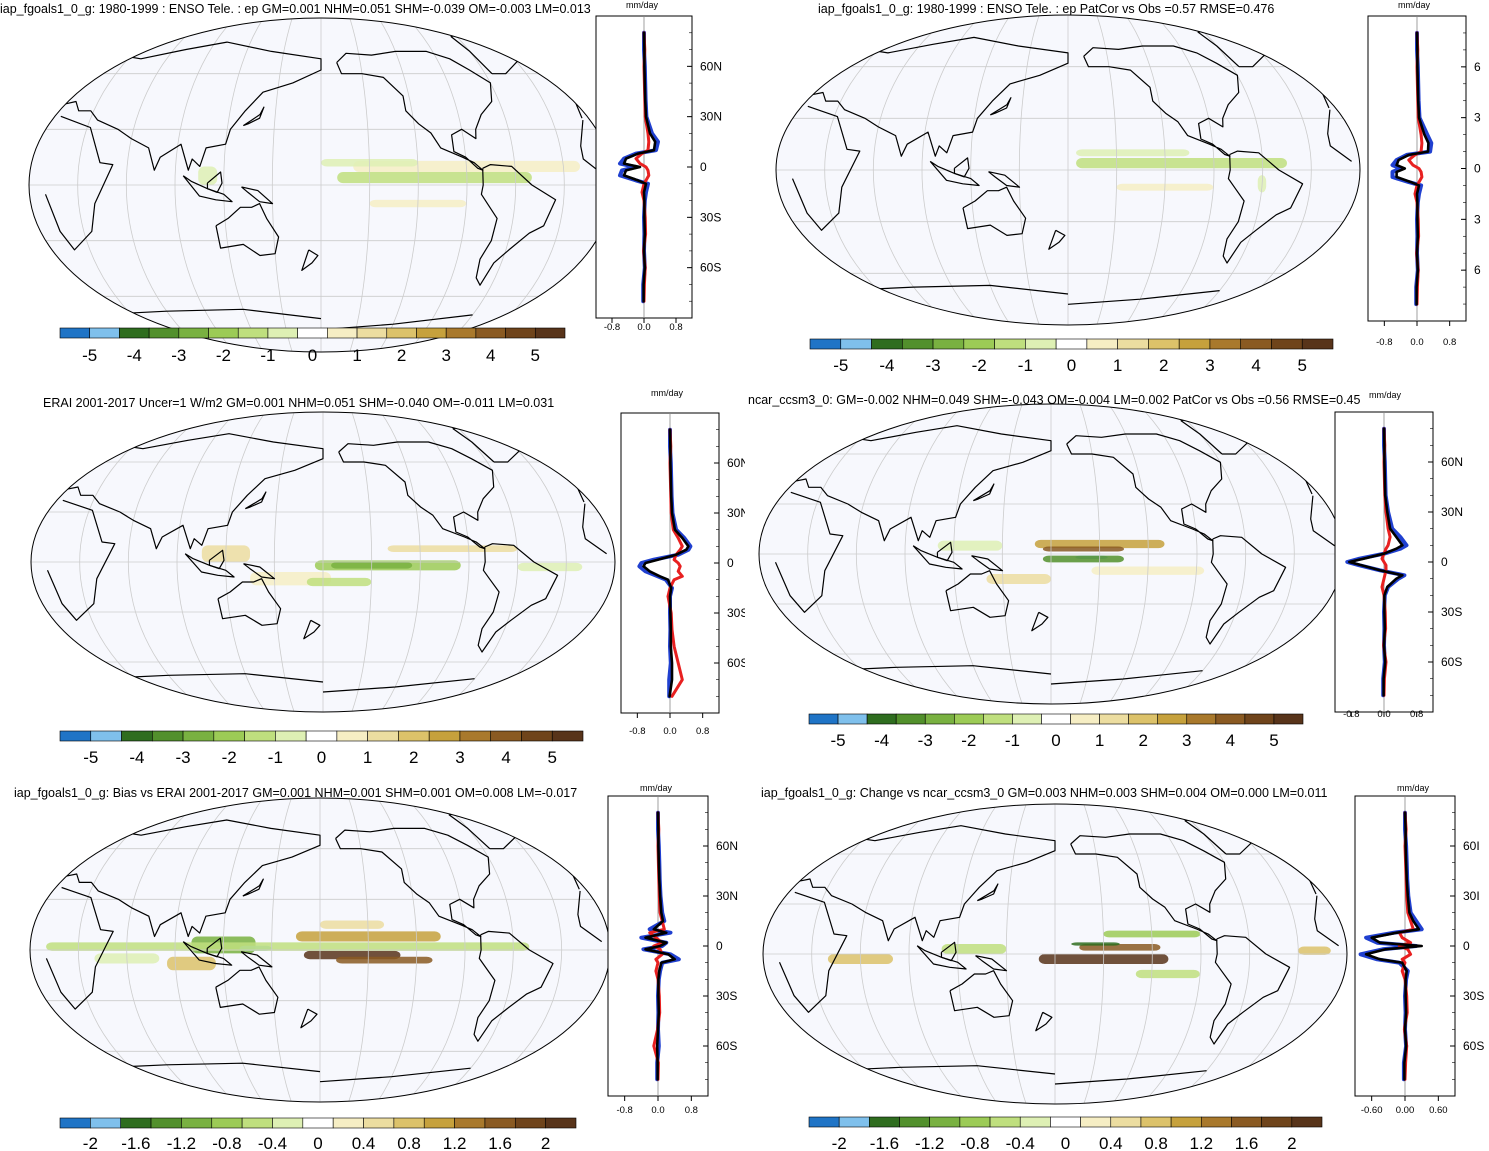 The width and height of the screenshot is (1489, 1151). Describe the element at coordinates (226, 1142) in the screenshot. I see `colorbar-tick-label: -0.8` at that location.